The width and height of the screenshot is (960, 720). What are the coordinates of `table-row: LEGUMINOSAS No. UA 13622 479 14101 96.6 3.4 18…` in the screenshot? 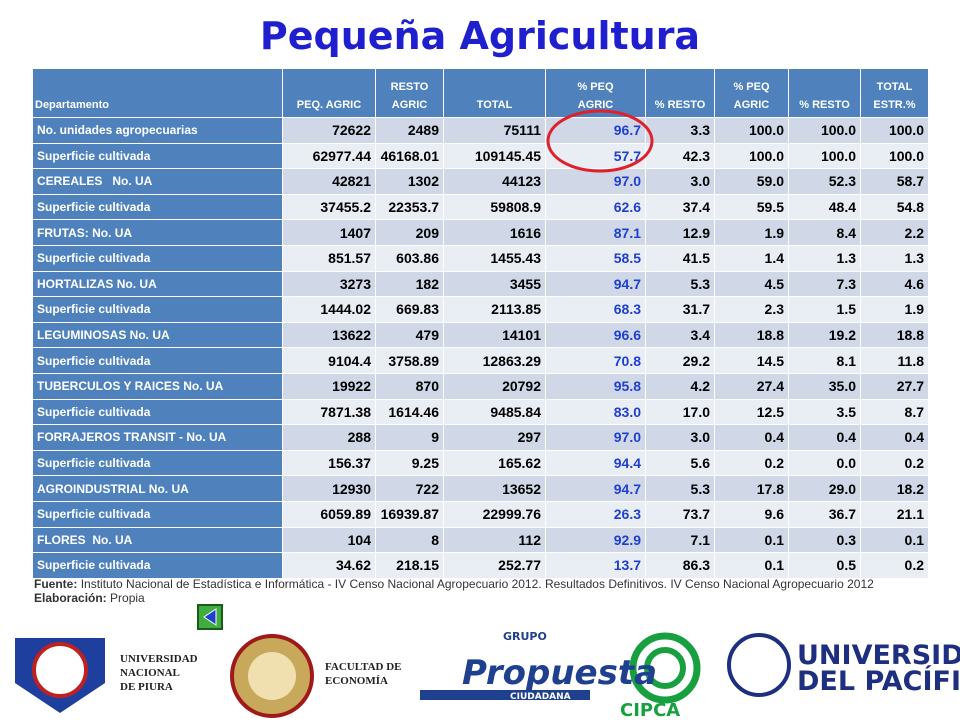 It's located at (480, 335).